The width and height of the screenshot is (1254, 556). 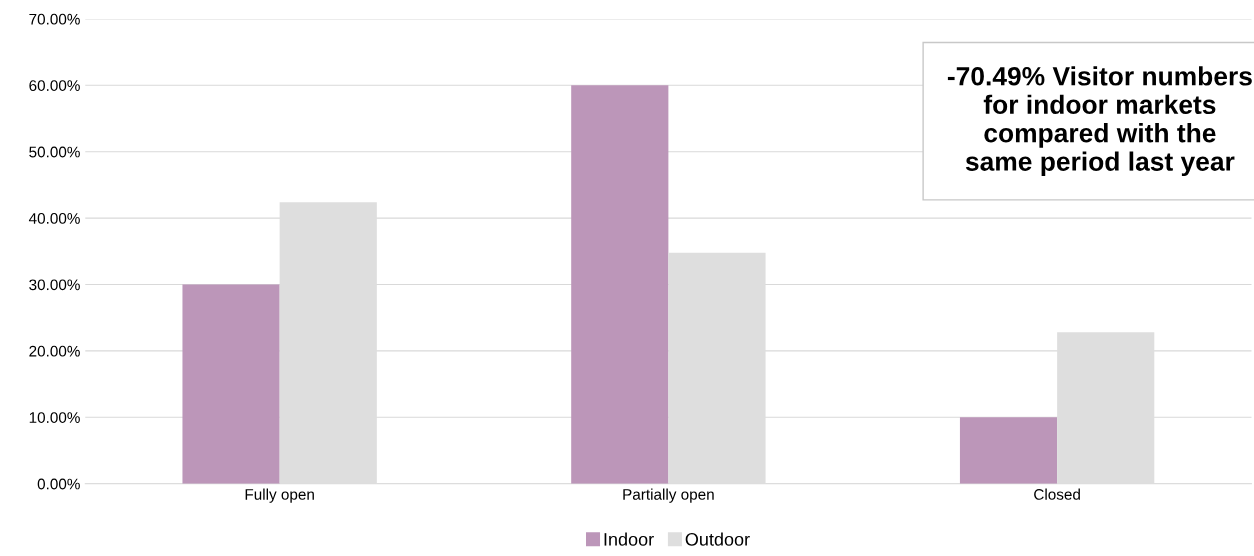 I want to click on x-tick-label: Fully open, so click(x=279, y=495).